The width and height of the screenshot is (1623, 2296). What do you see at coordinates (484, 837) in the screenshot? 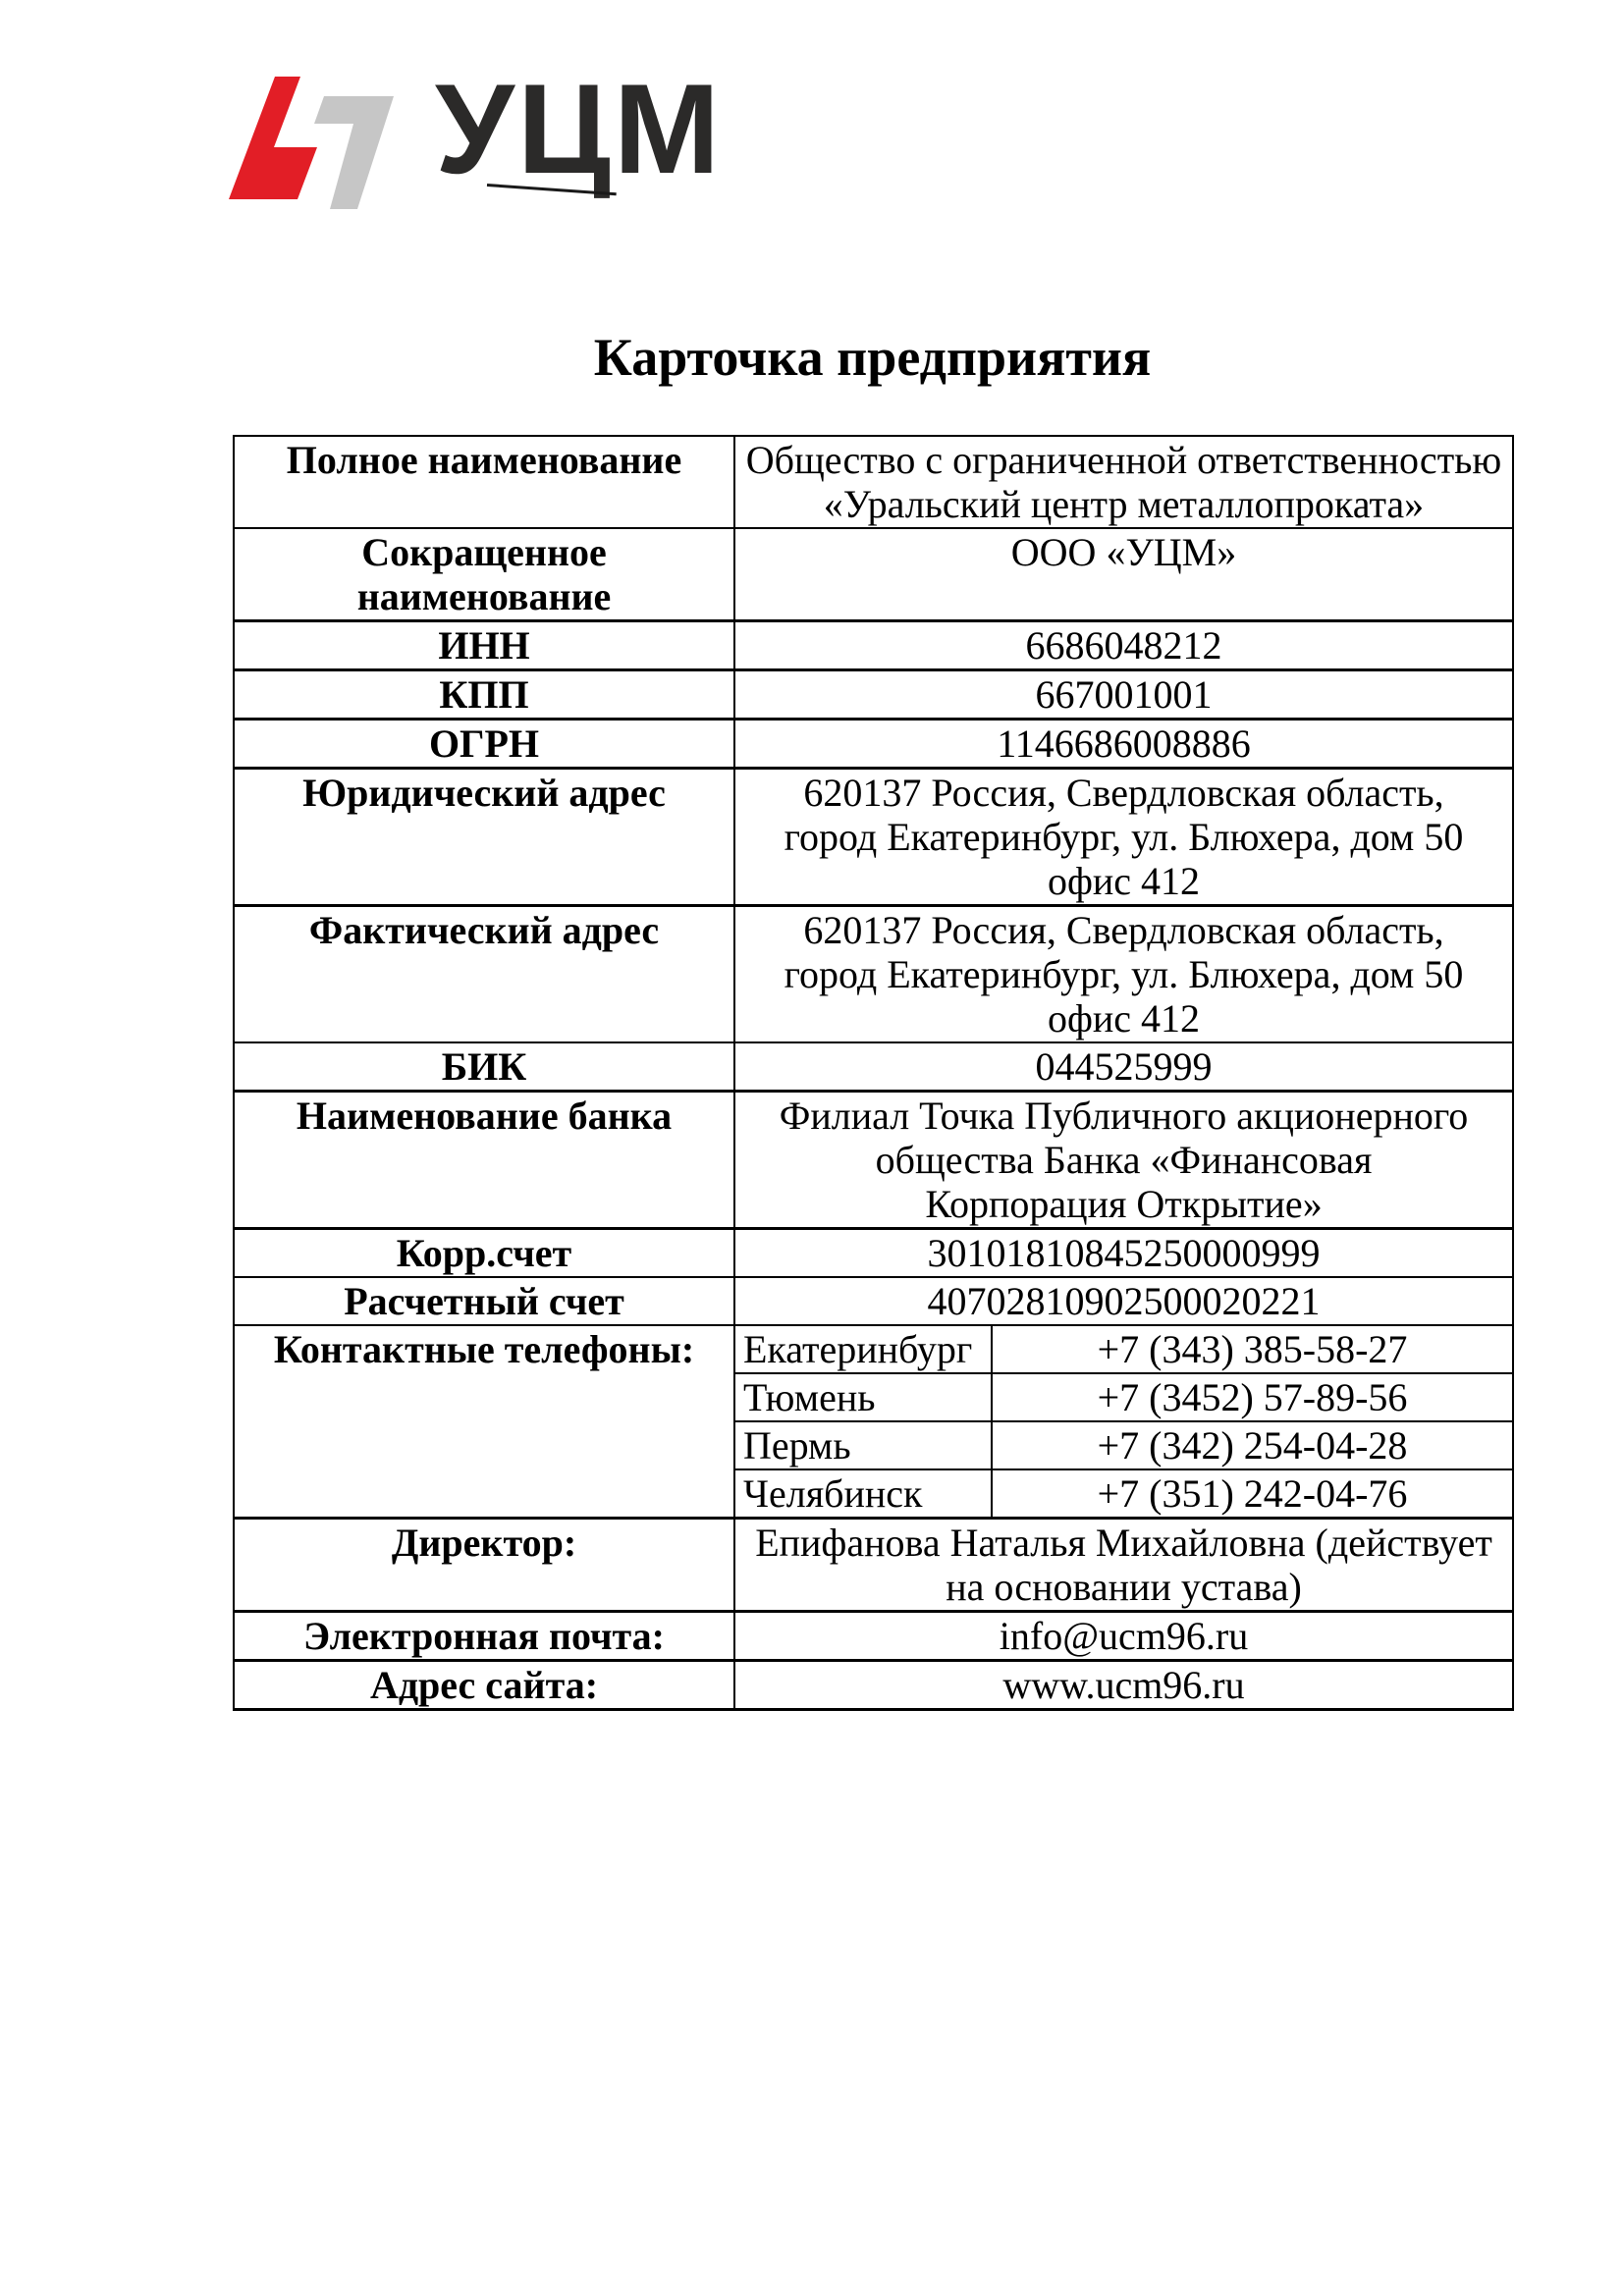
I see `label-legal-address: Юридический адрес` at bounding box center [484, 837].